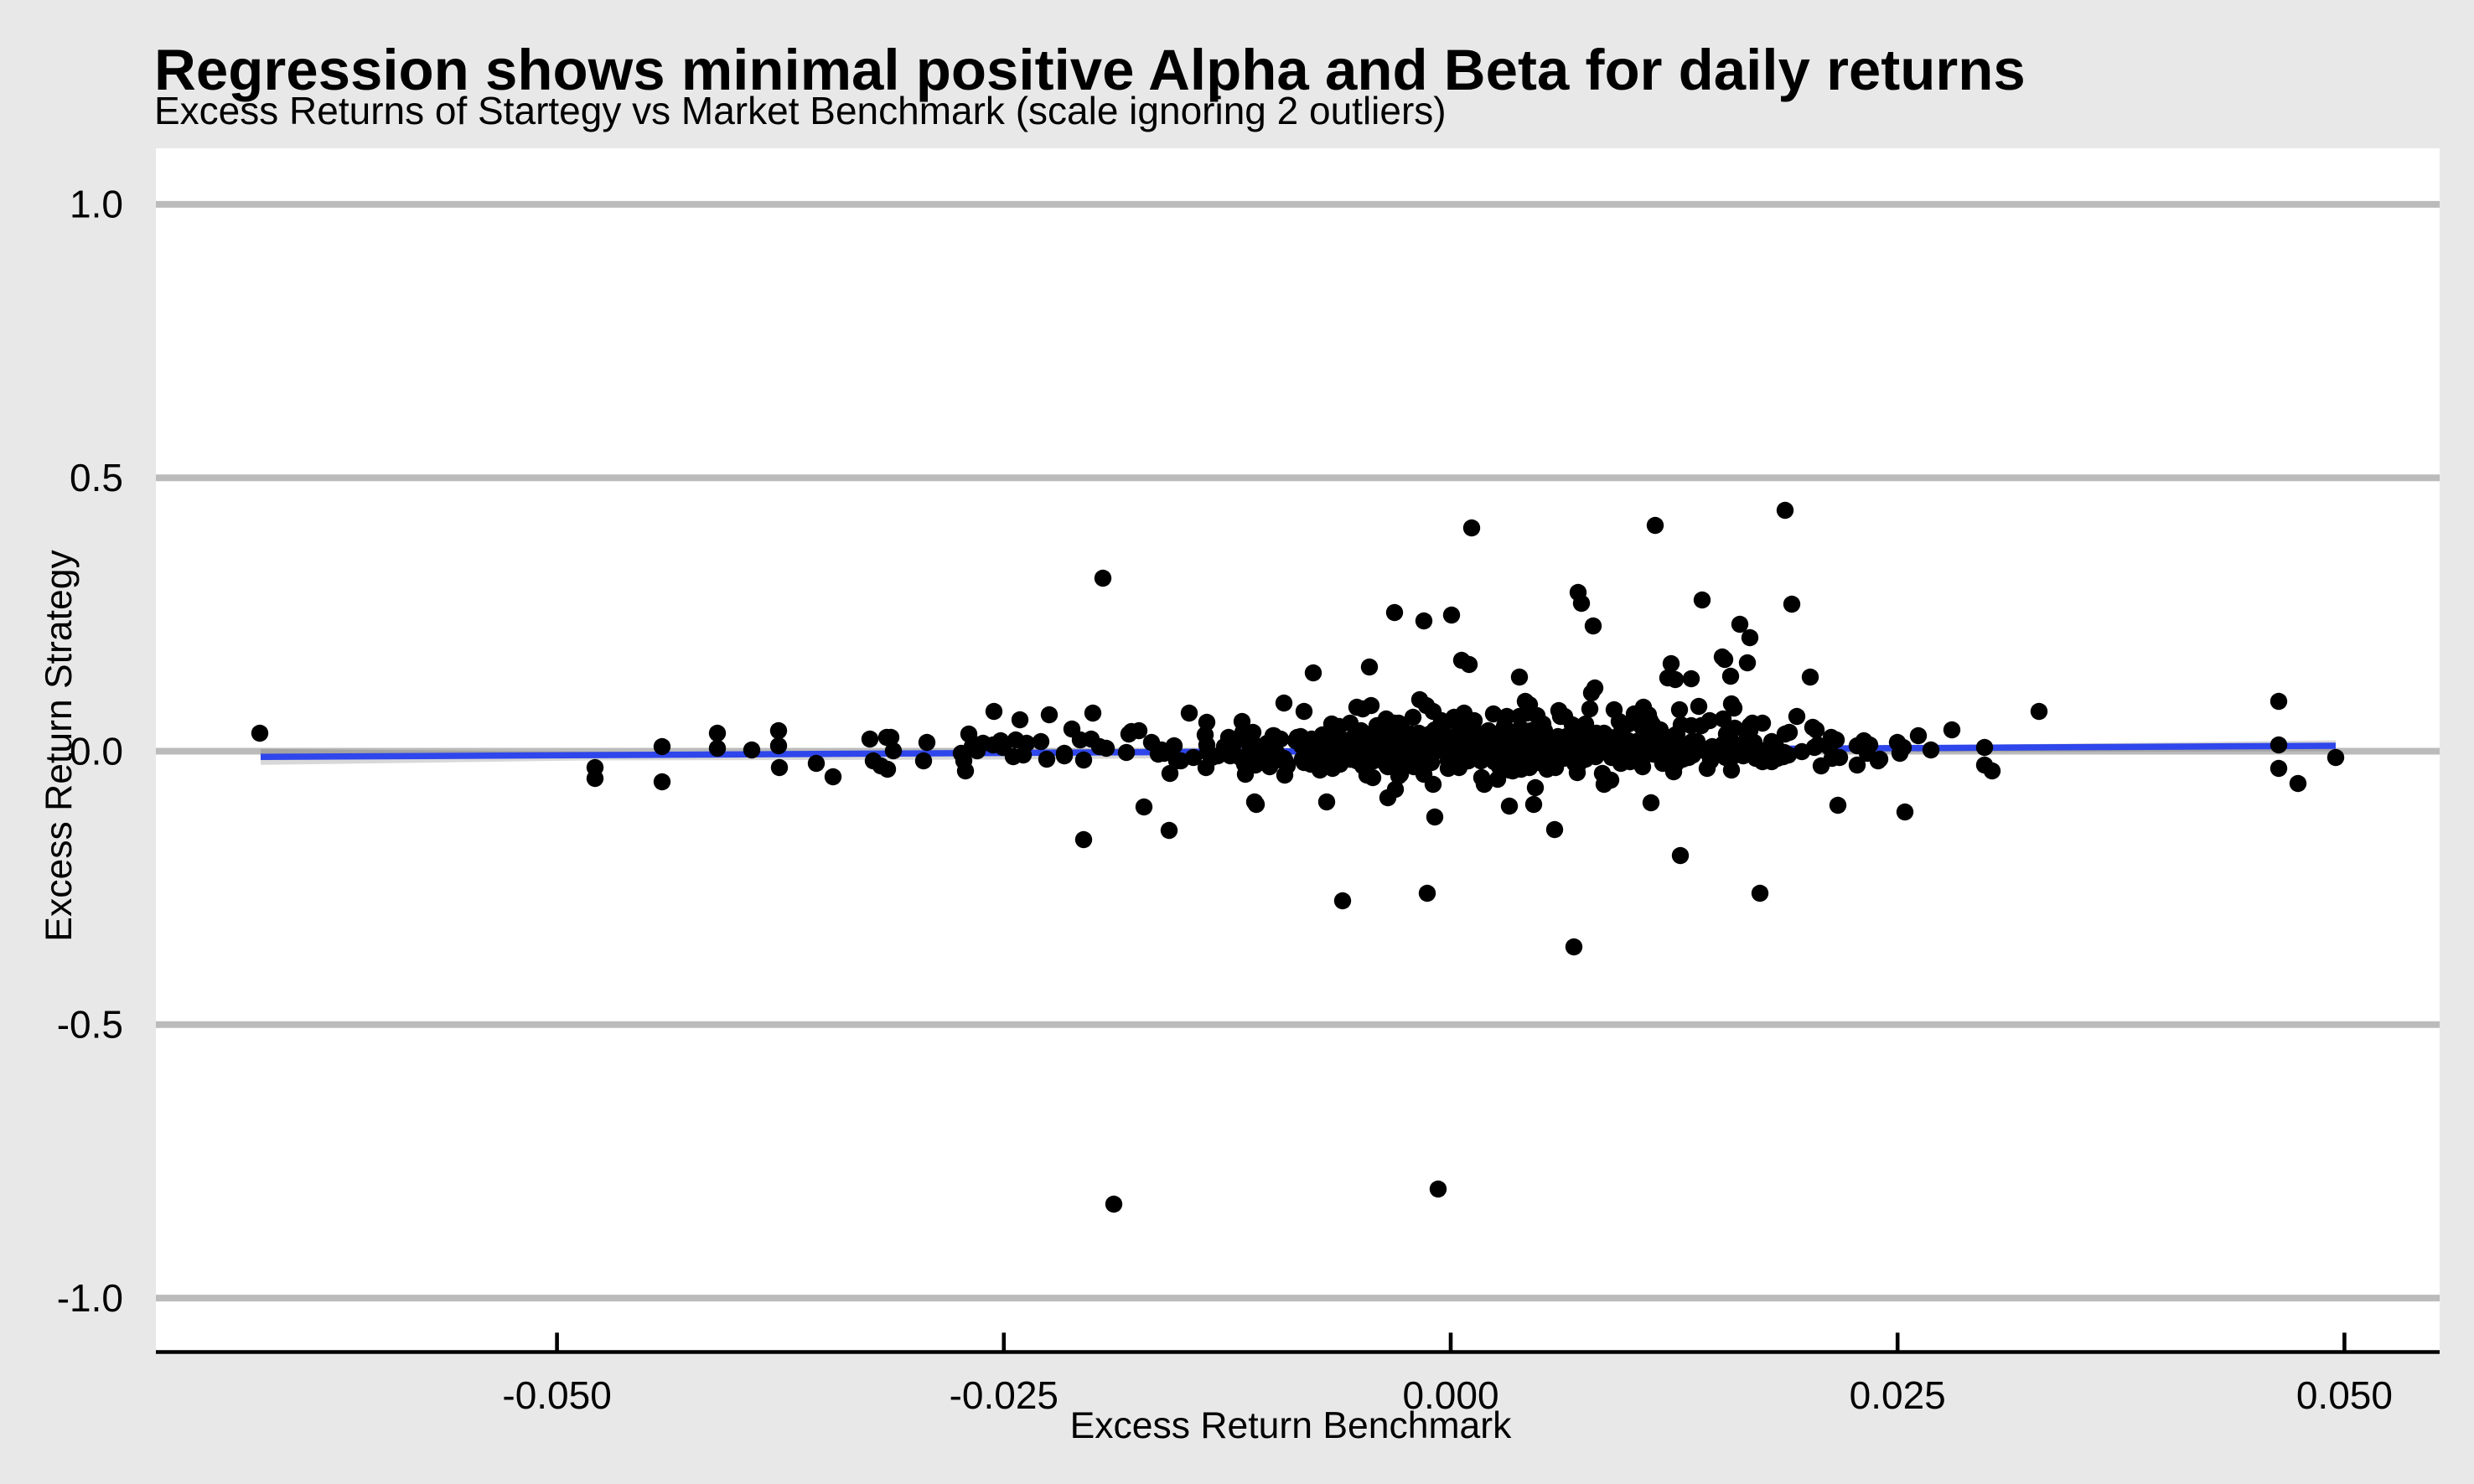 This screenshot has width=2474, height=1484. Describe the element at coordinates (1450, 1395) in the screenshot. I see `svg-text: 0.000` at that location.